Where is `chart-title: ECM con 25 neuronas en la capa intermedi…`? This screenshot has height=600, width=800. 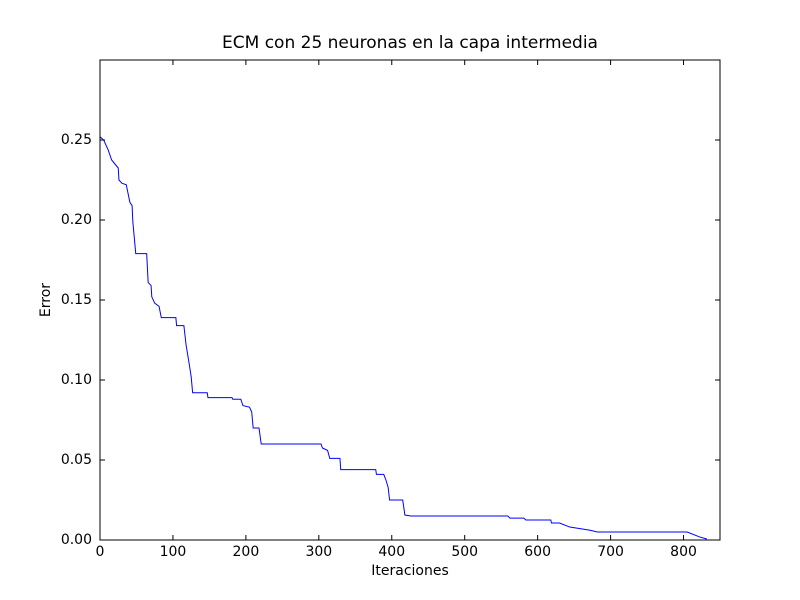
chart-title: ECM con 25 neuronas en la capa intermedi… is located at coordinates (410, 43).